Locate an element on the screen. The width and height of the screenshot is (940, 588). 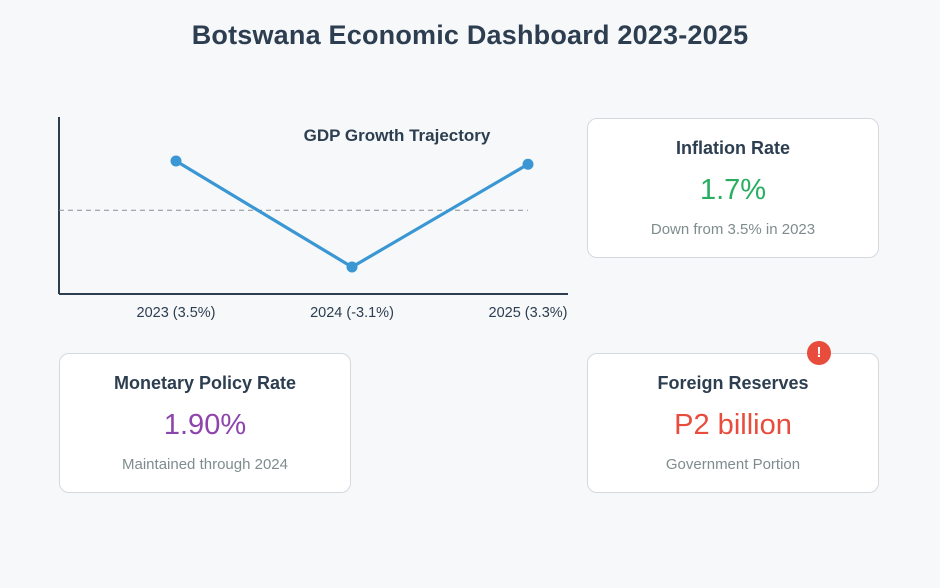
data-points is located at coordinates (352, 214).